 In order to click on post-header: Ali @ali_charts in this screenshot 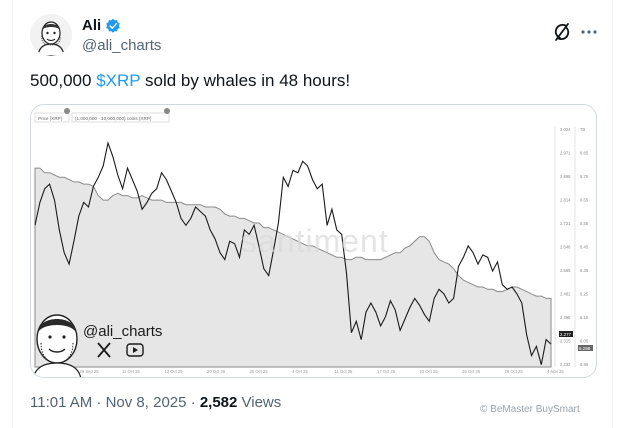, I will do `click(317, 36)`.